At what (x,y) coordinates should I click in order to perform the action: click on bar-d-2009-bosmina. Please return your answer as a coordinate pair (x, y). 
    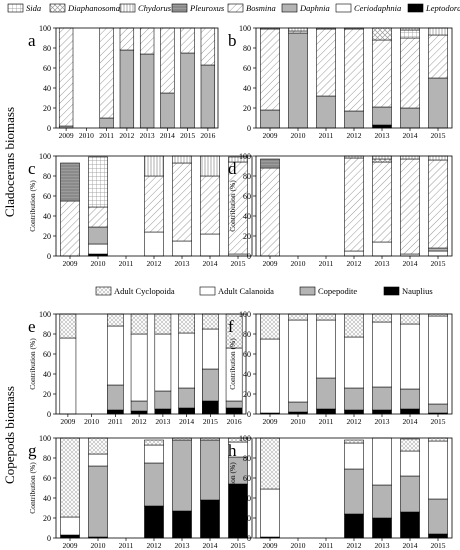
    Looking at the image, I should click on (270, 212).